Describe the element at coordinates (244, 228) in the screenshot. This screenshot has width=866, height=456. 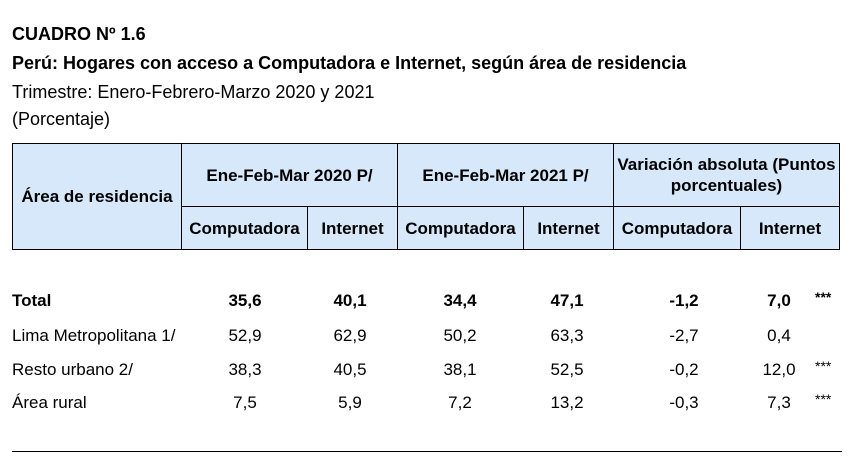
I see `subheader-computadora-2020: Computadora` at that location.